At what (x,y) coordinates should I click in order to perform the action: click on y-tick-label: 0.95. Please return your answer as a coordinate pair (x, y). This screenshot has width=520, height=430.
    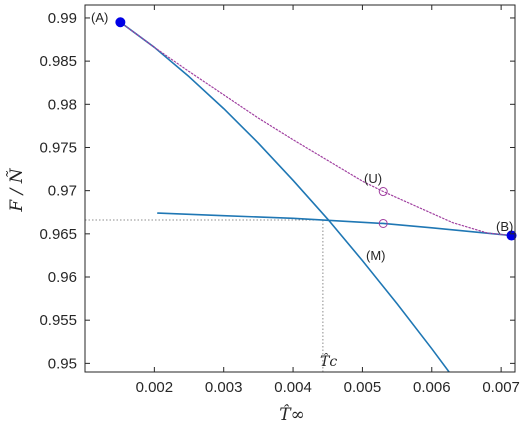
    Looking at the image, I should click on (62, 363).